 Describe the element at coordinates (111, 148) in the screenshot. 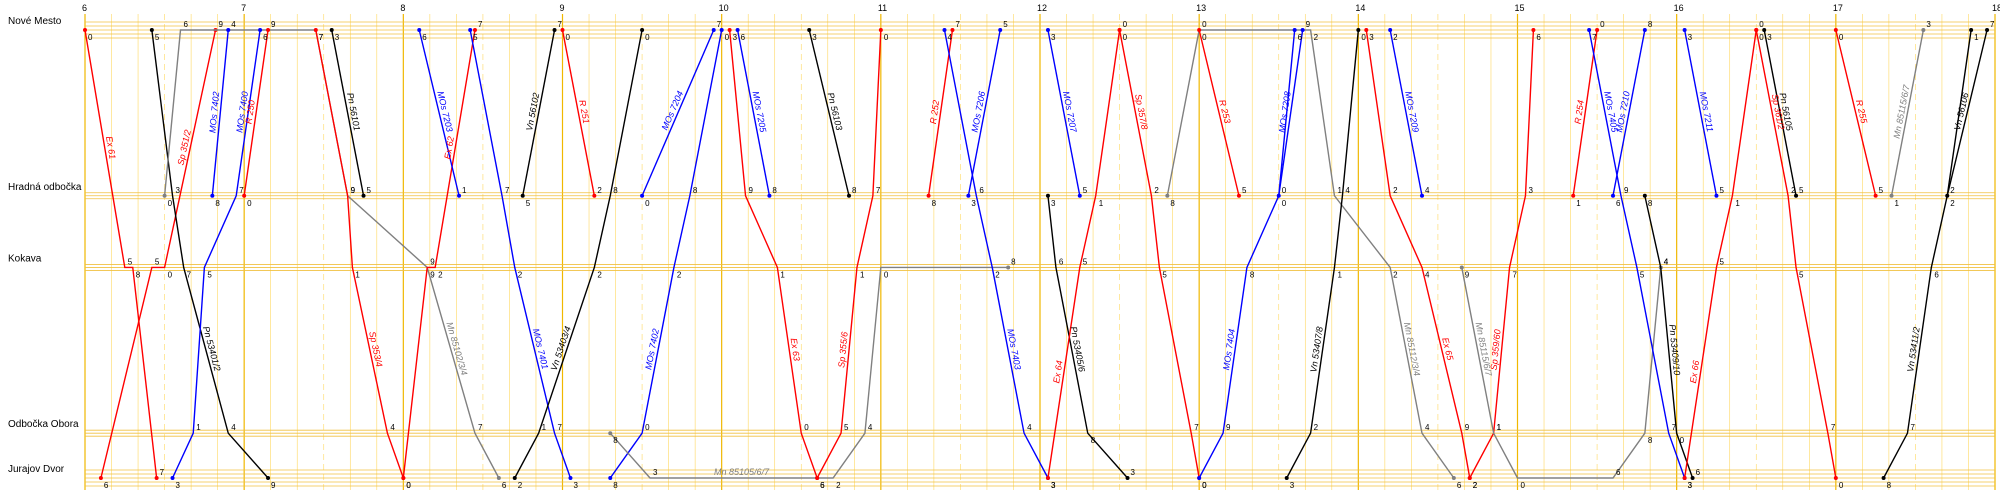

I see `train-label: Ex 61` at that location.